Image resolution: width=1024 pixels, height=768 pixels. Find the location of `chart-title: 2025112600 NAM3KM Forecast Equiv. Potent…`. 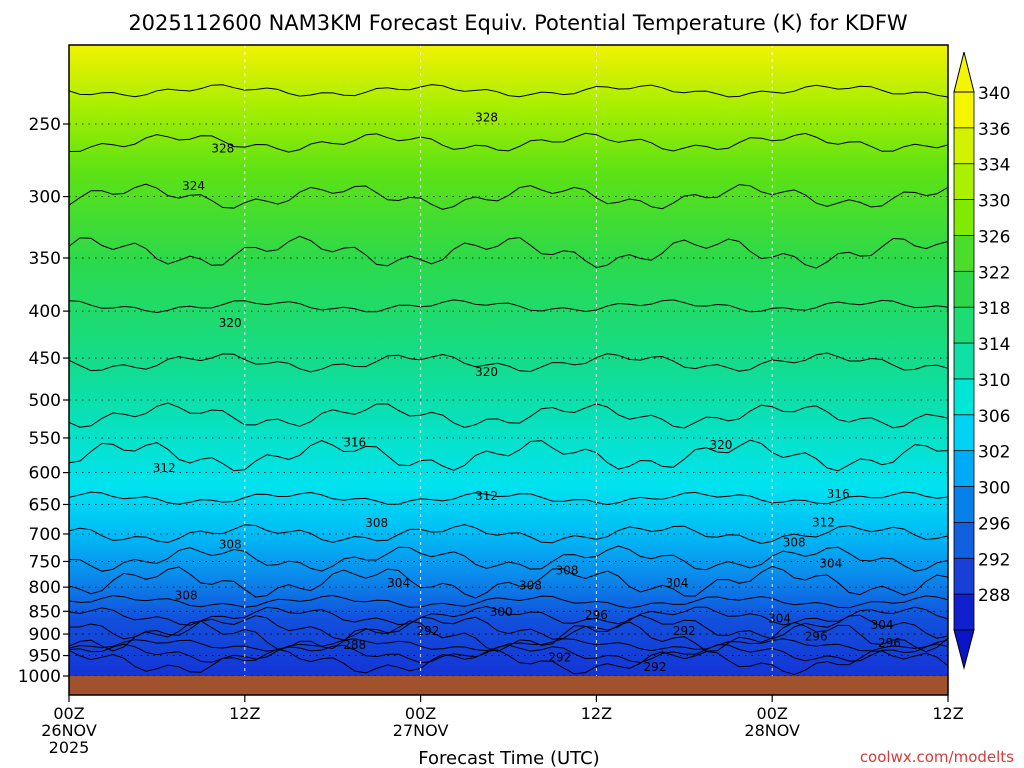

chart-title: 2025112600 NAM3KM Forecast Equiv. Potent… is located at coordinates (518, 23).